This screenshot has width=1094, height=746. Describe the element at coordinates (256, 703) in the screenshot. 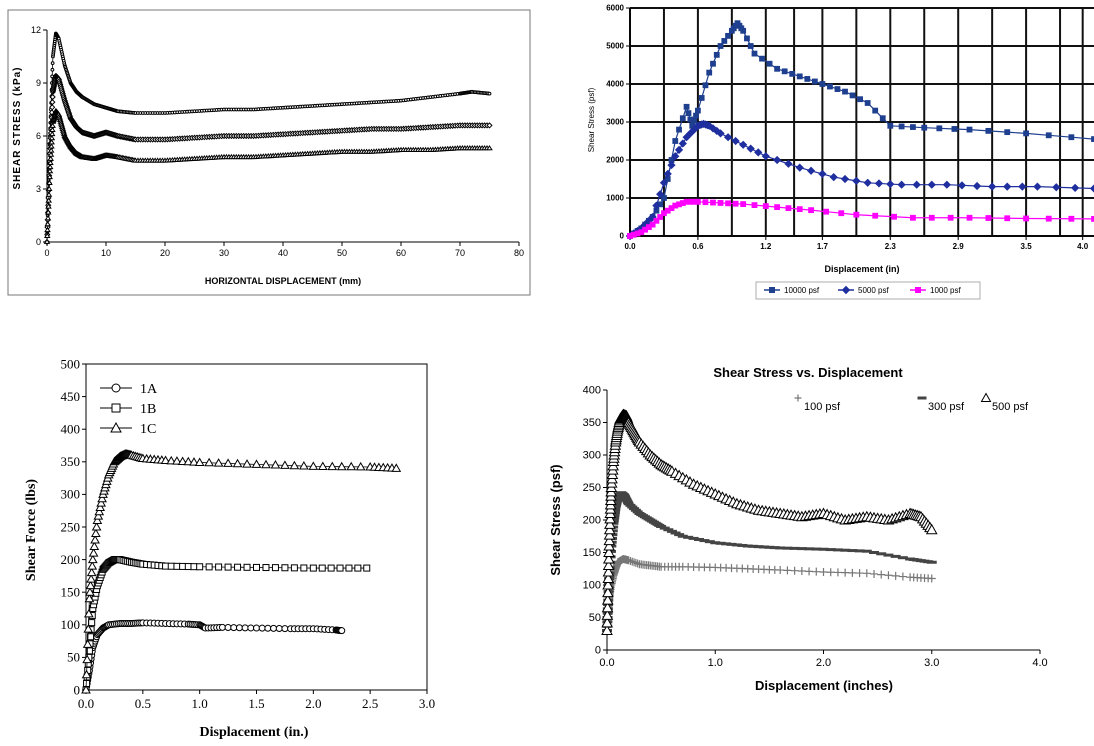

I see `x-tick-label: 1.5` at that location.